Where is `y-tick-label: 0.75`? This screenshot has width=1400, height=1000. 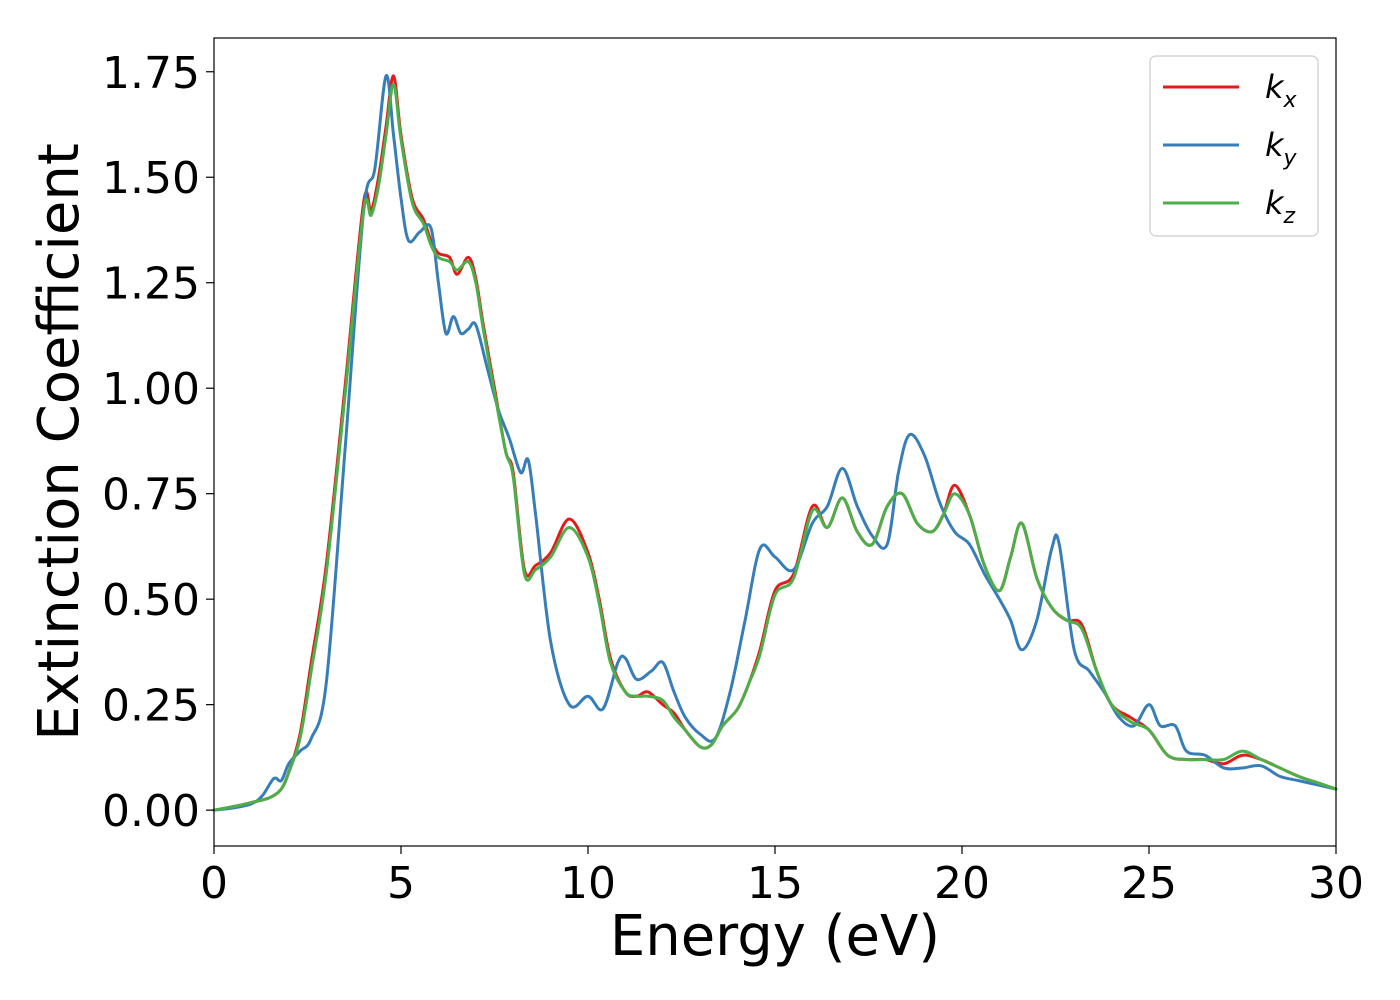
y-tick-label: 0.75 is located at coordinates (151, 495).